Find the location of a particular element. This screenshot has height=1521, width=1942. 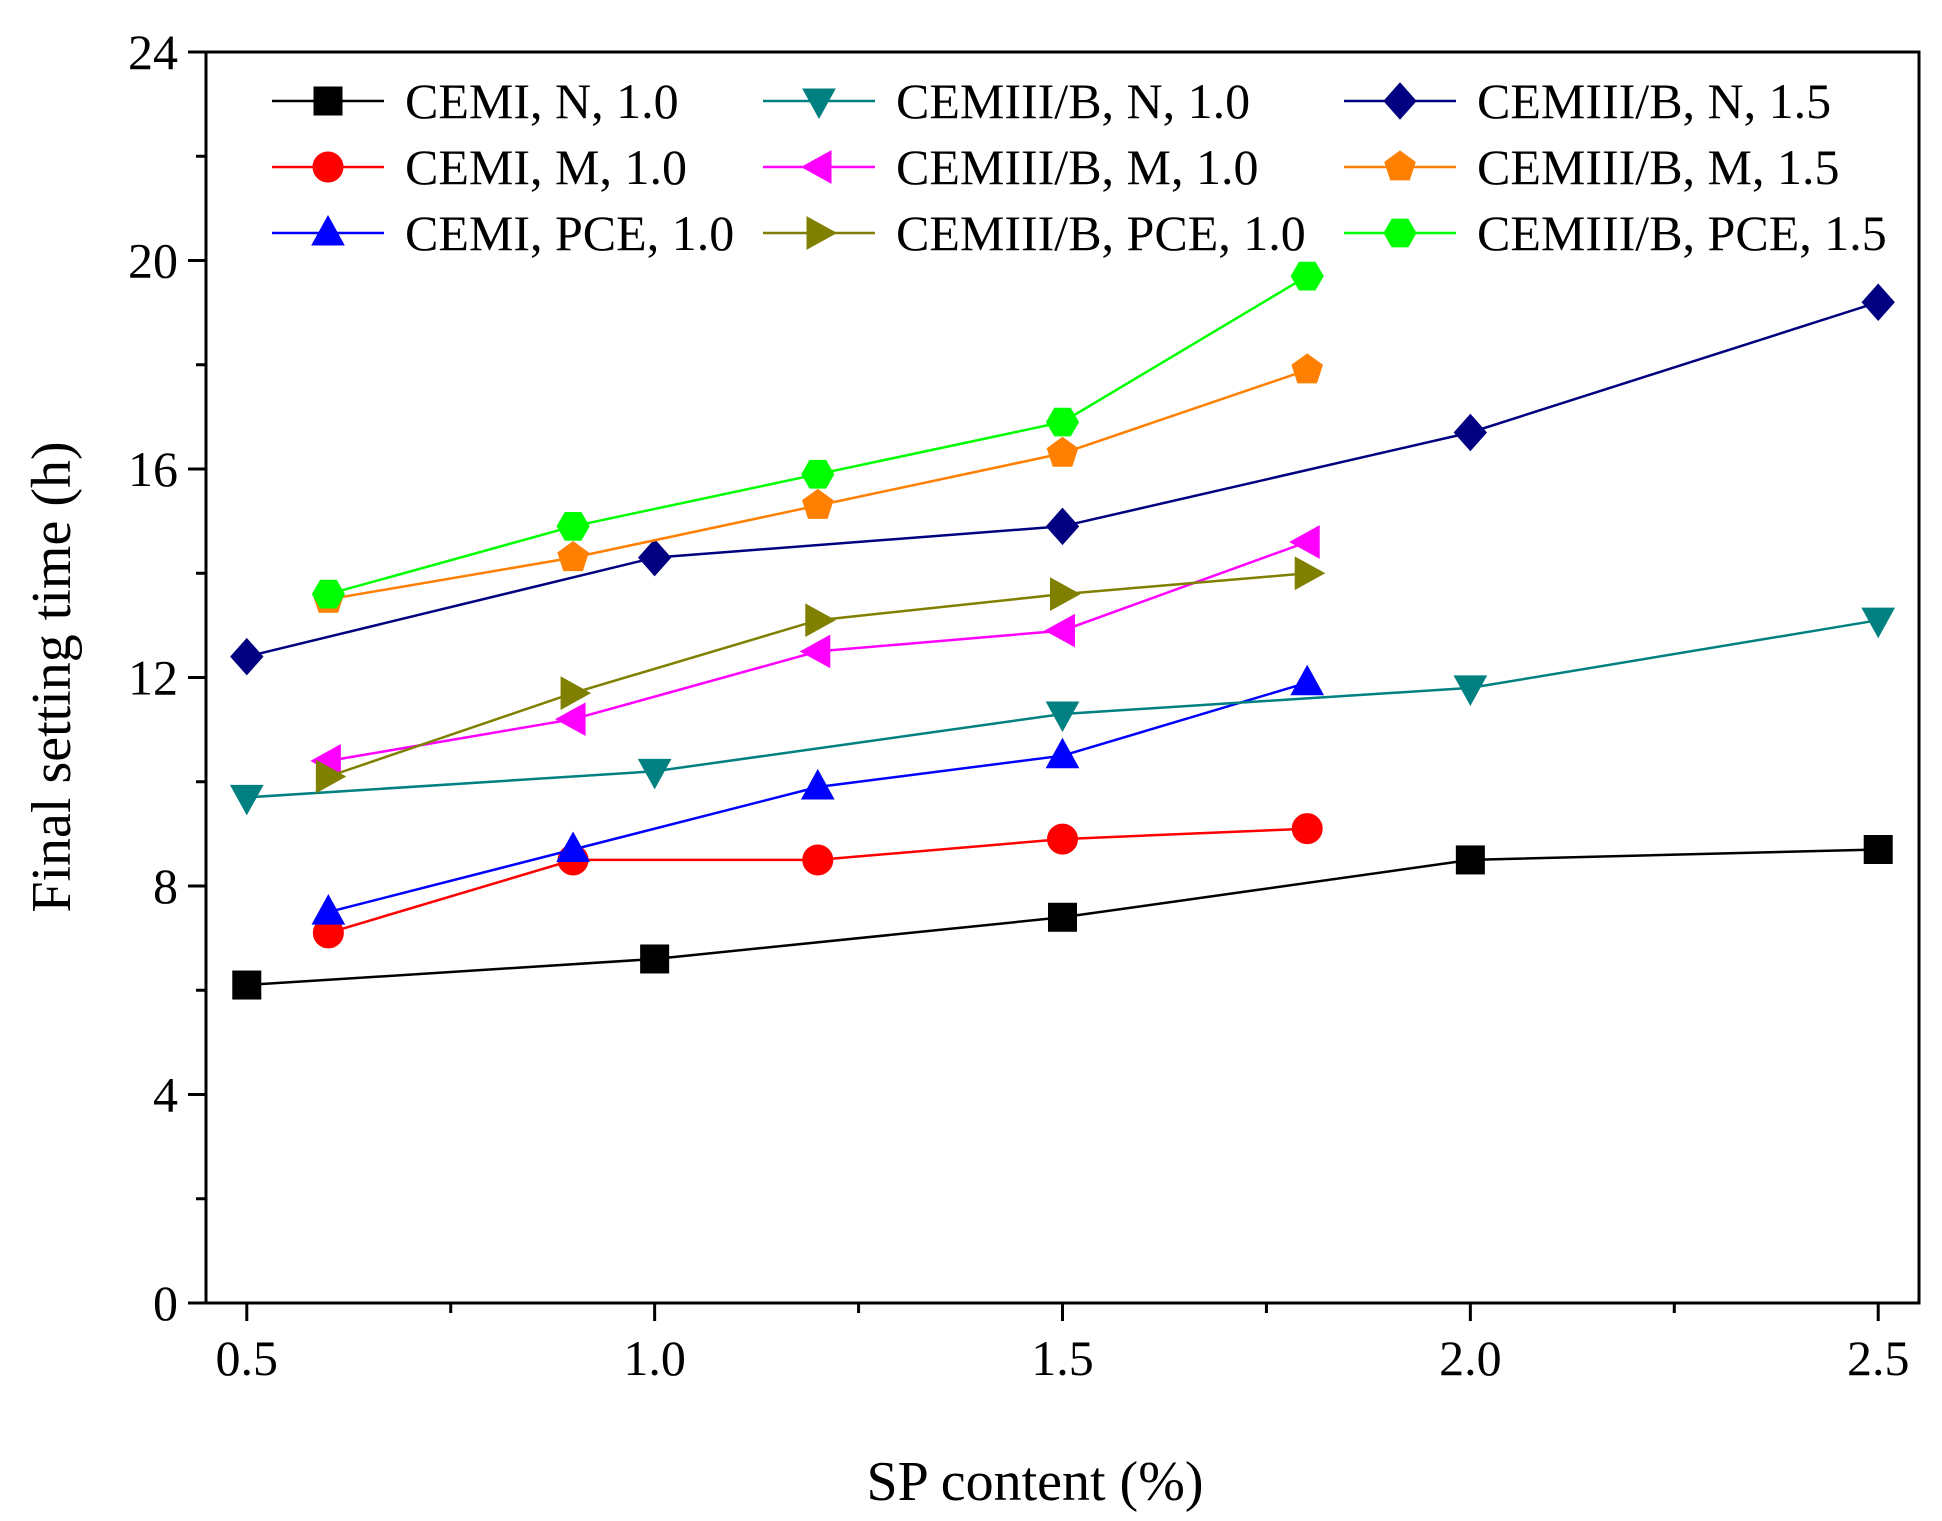

x-tick-label: 1.0 is located at coordinates (654, 1358).